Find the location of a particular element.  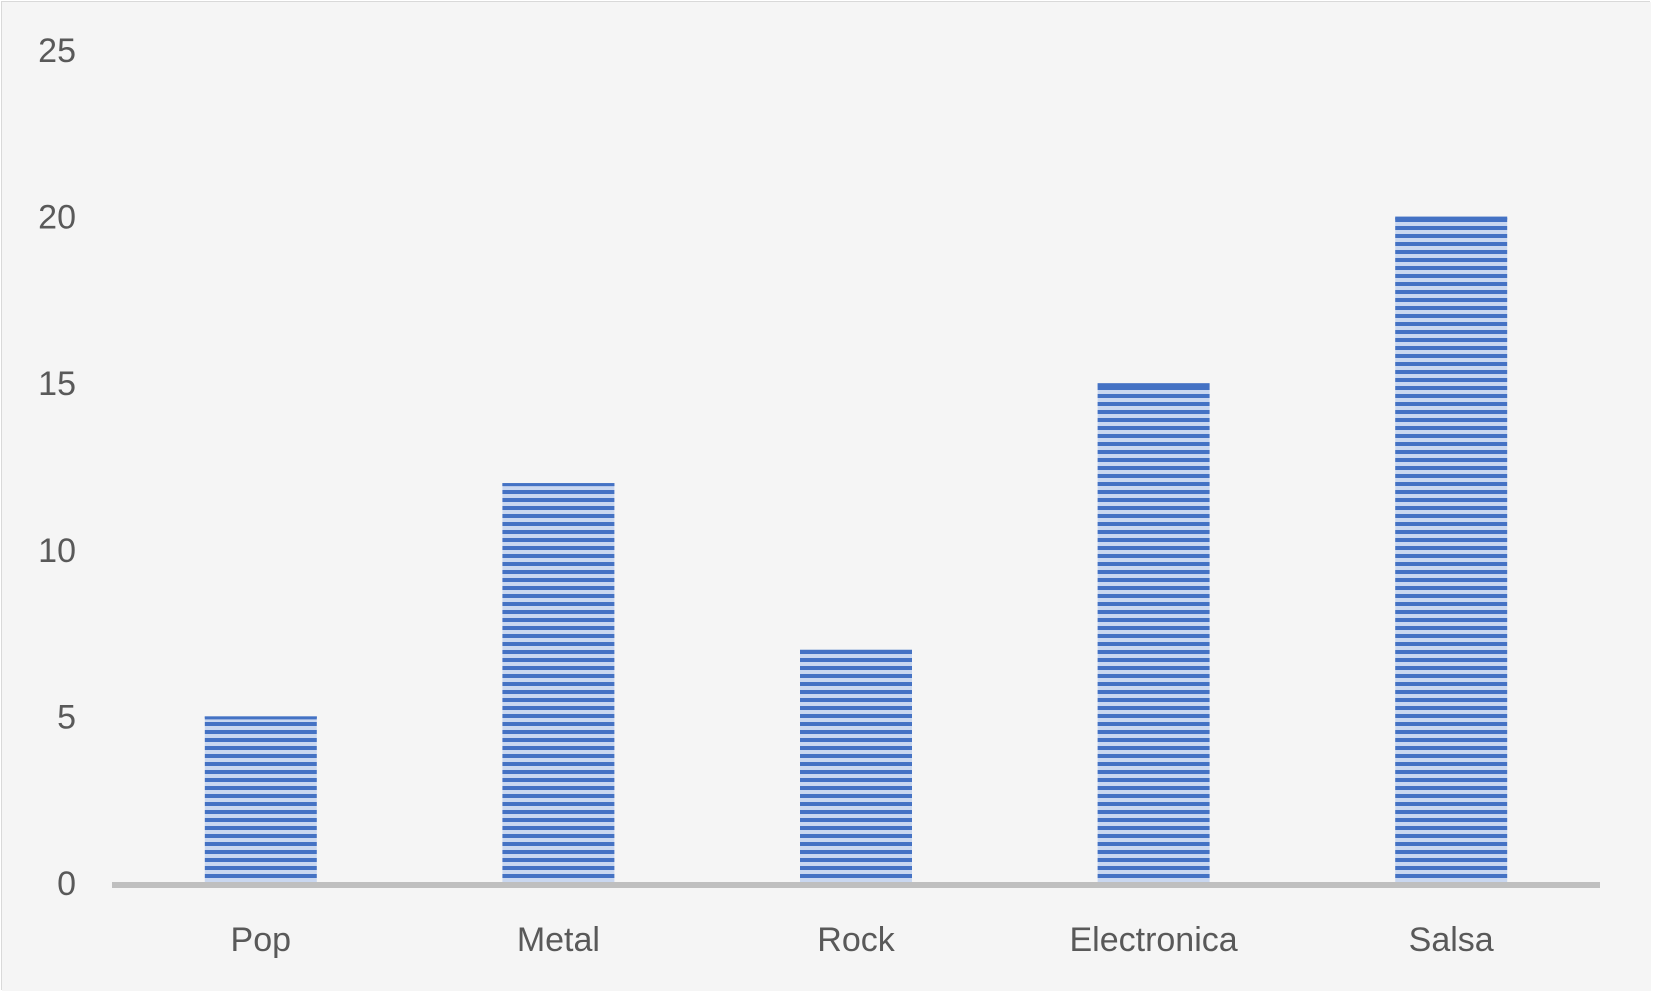

x-tick-label: Pop is located at coordinates (261, 940).